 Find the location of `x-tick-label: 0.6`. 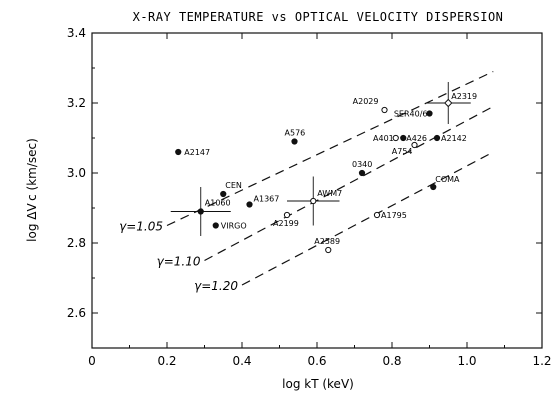

x-tick-label: 0.6 is located at coordinates (316, 361).